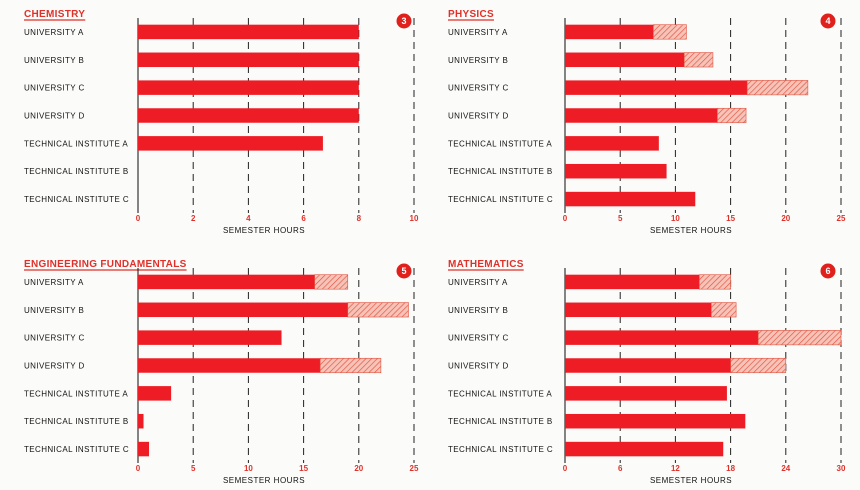 Image resolution: width=860 pixels, height=490 pixels. I want to click on x-tick-label: 12, so click(675, 468).